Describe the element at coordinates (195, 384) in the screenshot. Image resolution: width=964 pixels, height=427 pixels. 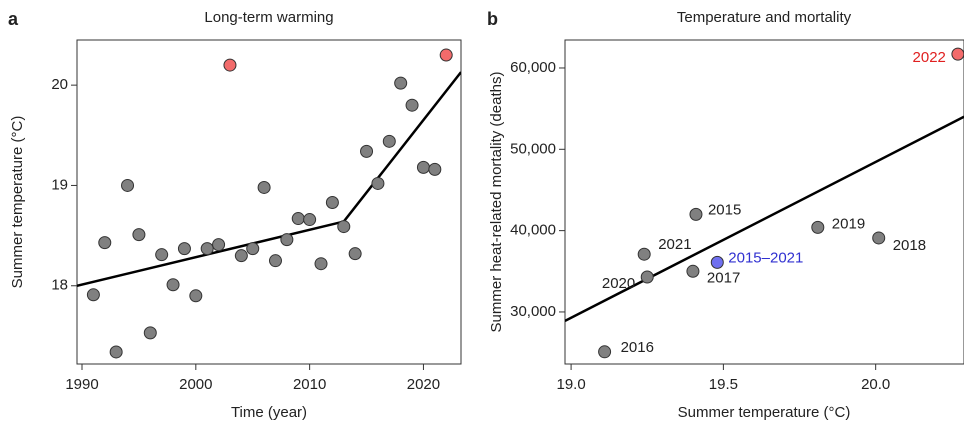
I see `x-tick-label: 2000` at that location.